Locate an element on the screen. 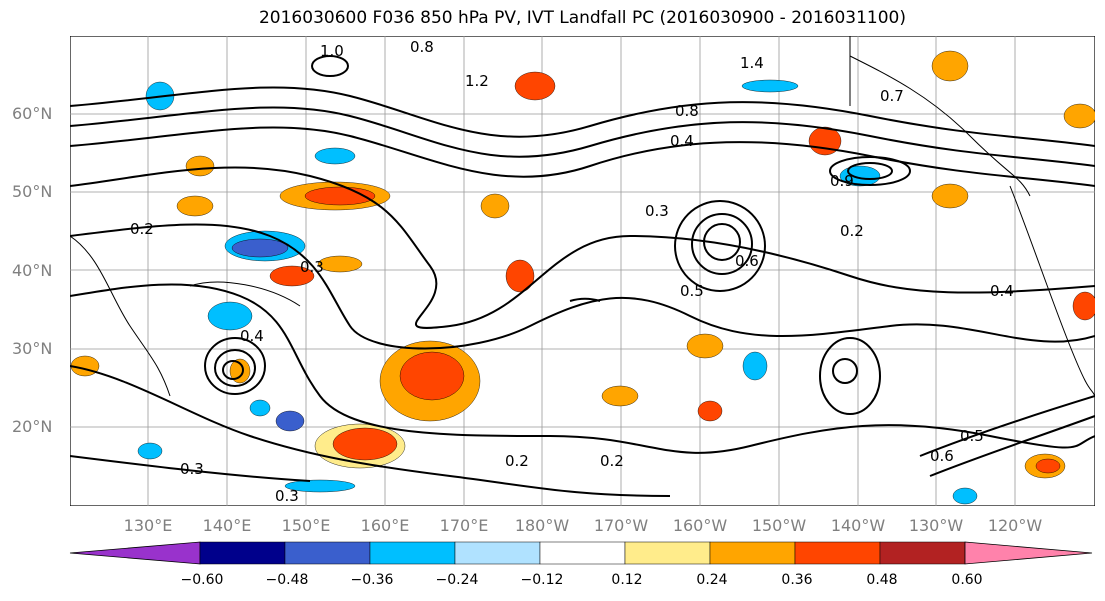 Image resolution: width=1105 pixels, height=601 pixels. lon-label: 170°W is located at coordinates (621, 525).